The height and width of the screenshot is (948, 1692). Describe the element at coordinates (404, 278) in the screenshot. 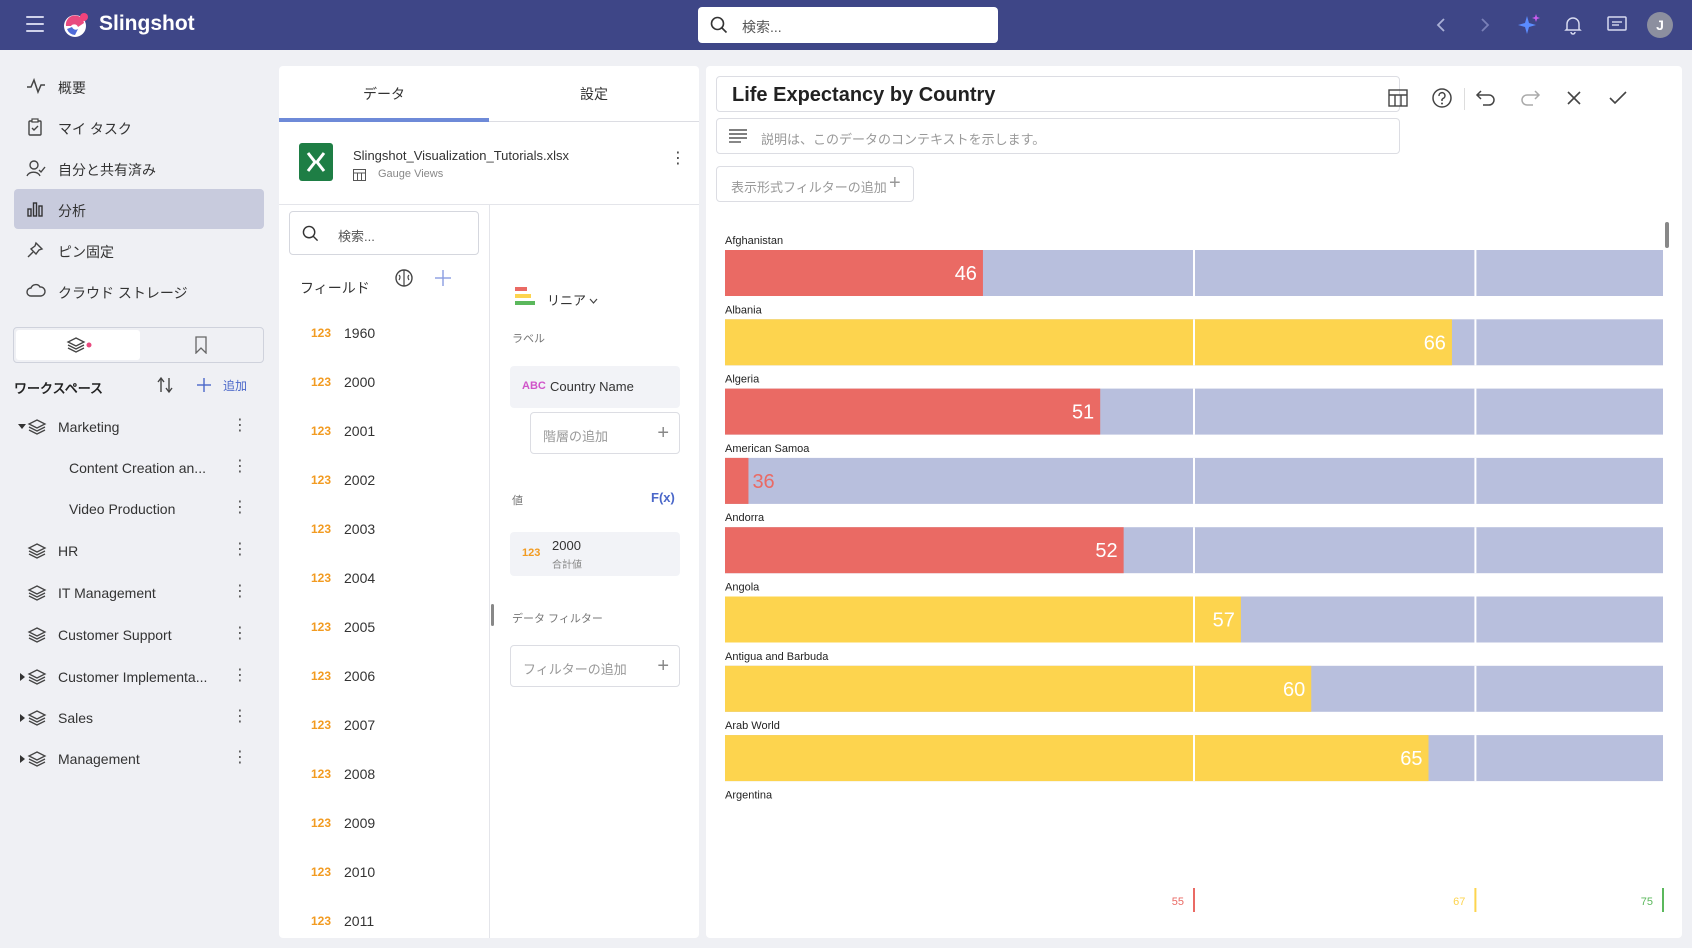

I see `brain-icon` at that location.